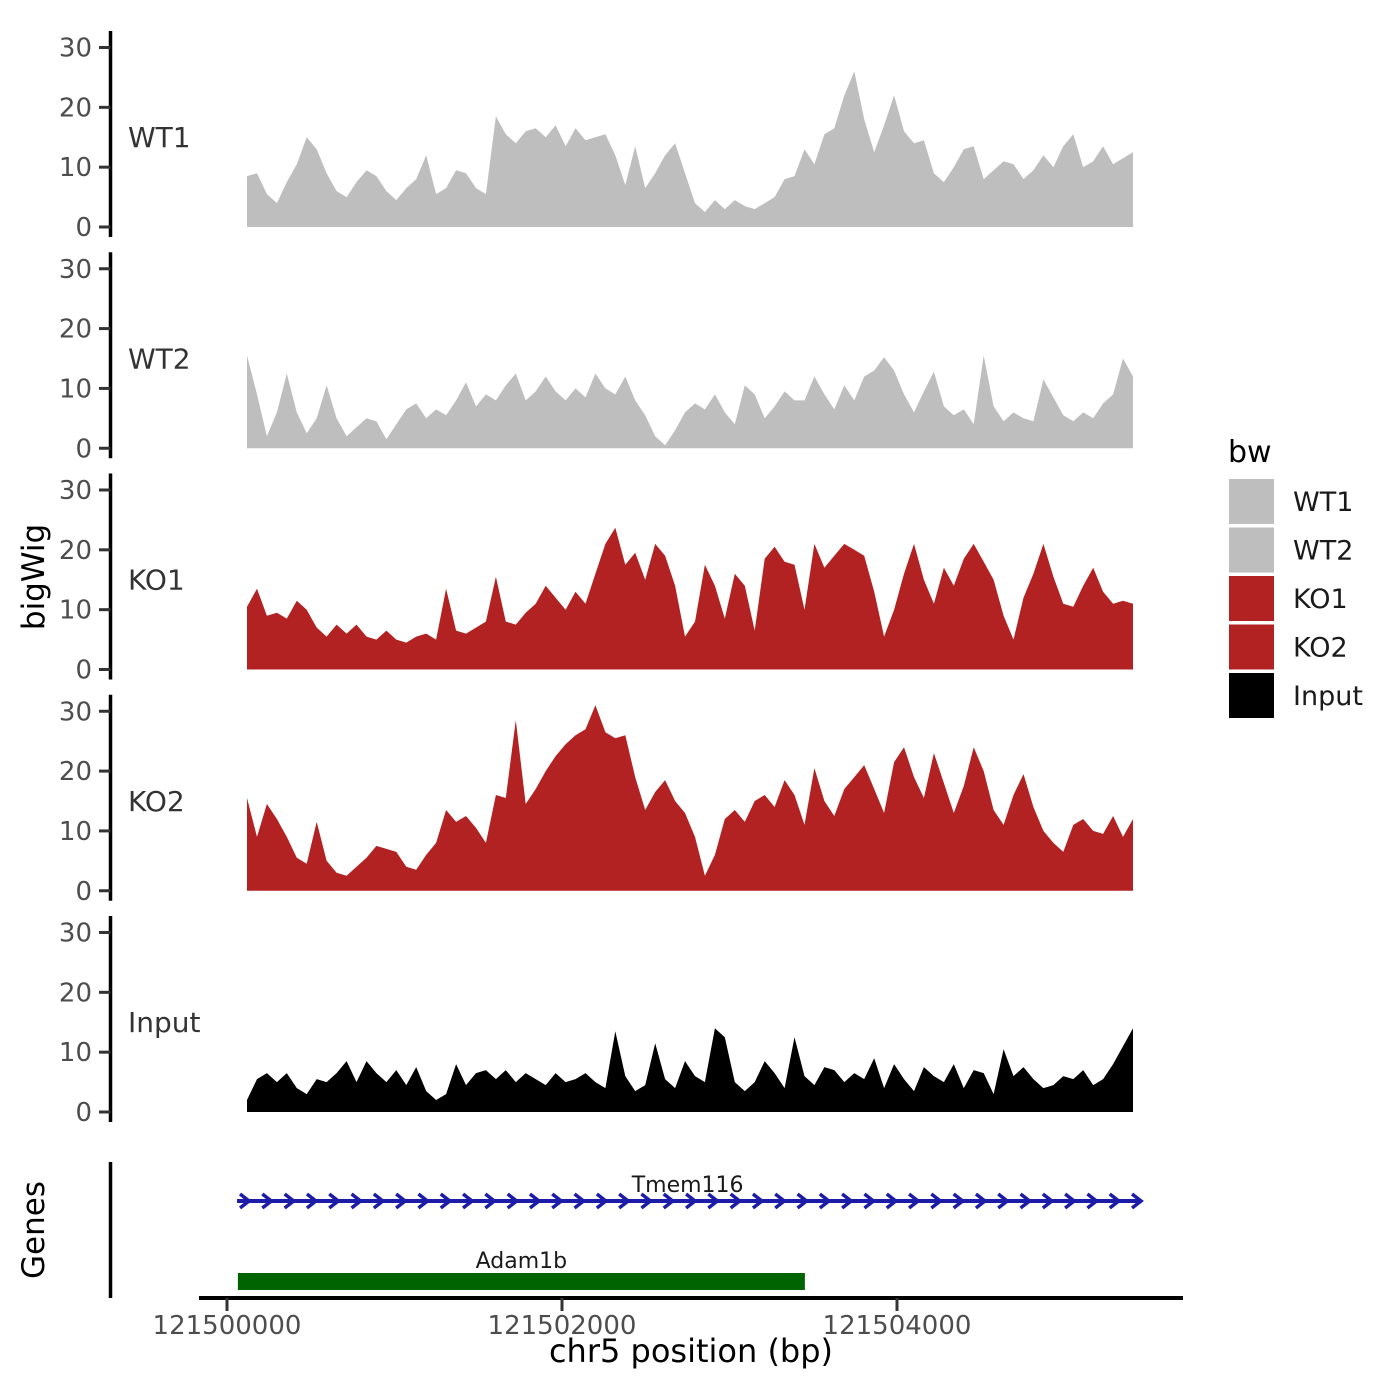  I want to click on track-panel-wt2: 0 10 20 30 WT2, so click(596, 358).